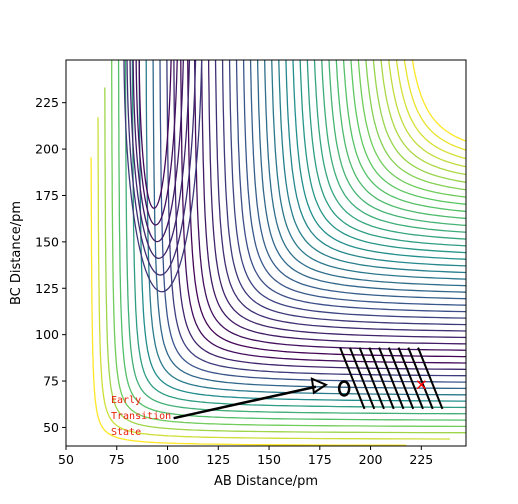 The height and width of the screenshot is (504, 518). What do you see at coordinates (218, 459) in the screenshot?
I see `x-tick-label: 125` at bounding box center [218, 459].